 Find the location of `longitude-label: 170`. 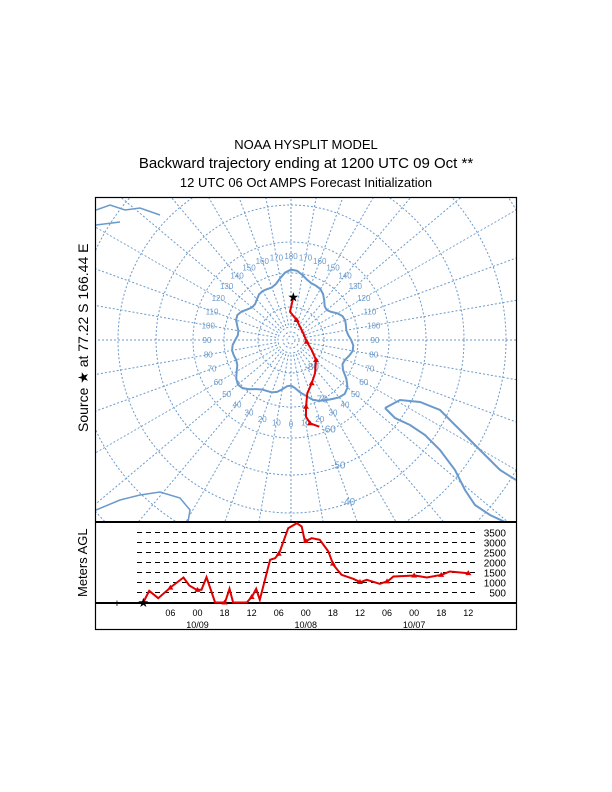

longitude-label: 170 is located at coordinates (277, 257).